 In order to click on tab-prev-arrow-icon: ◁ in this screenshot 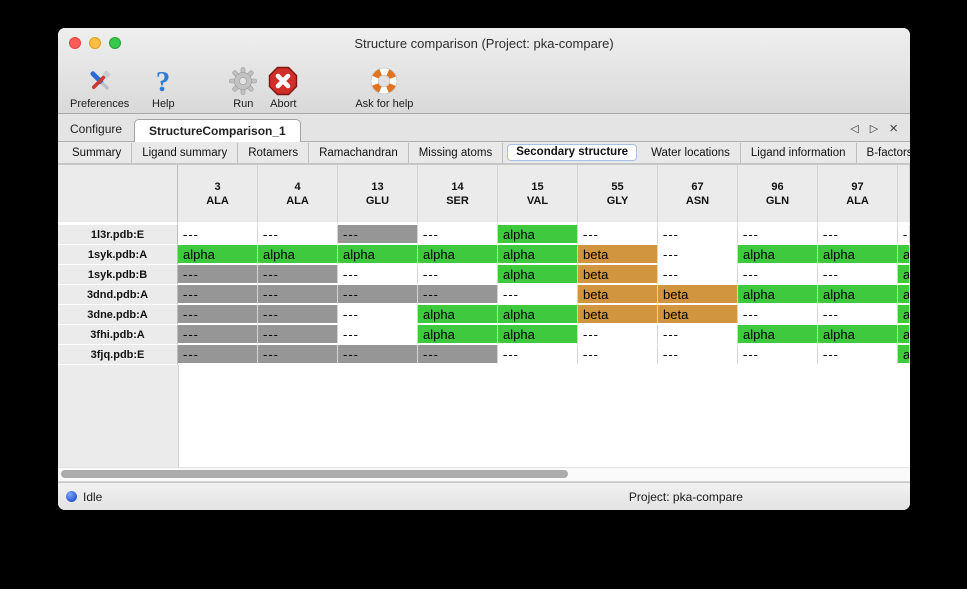, I will do `click(854, 129)`.